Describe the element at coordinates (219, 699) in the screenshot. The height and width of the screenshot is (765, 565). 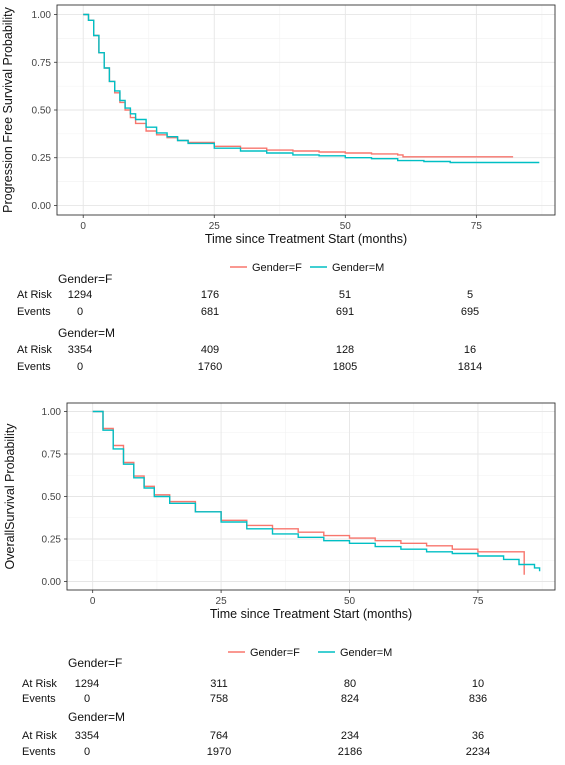
I see `risk-table-cell: 758` at that location.